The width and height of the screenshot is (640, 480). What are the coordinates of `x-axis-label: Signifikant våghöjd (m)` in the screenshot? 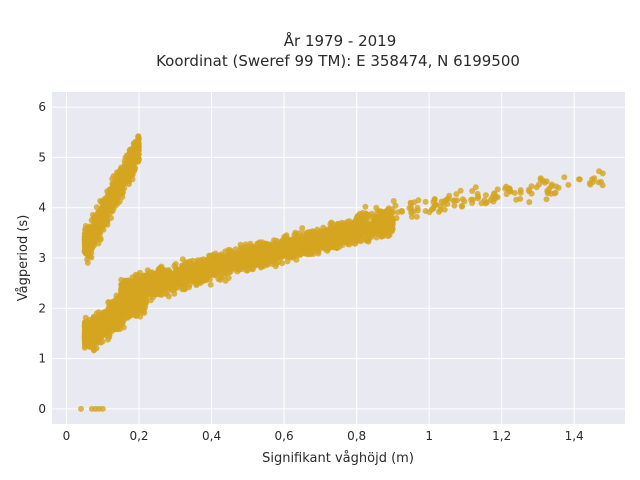 It's located at (338, 458).